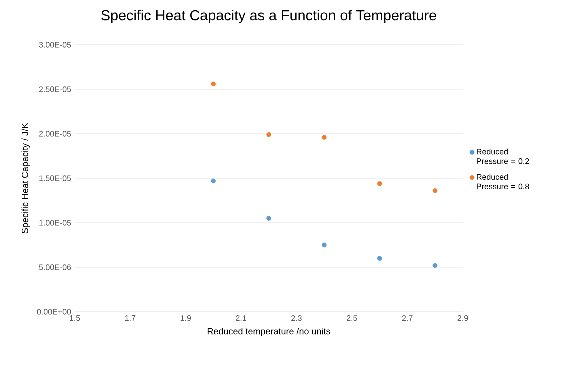  I want to click on chart-title: Specific Heat Capacity as a Function of Temperature, so click(269, 17).